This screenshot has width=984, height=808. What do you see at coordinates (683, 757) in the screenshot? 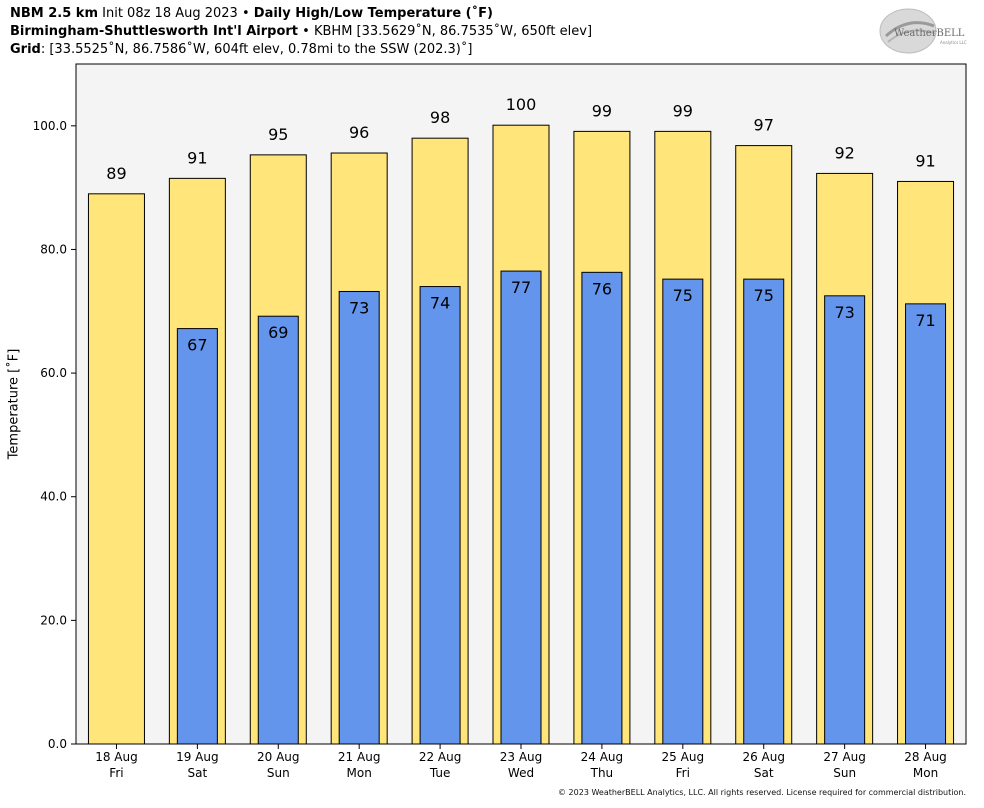
I see `x-tick-label-date: 25 Aug` at bounding box center [683, 757].